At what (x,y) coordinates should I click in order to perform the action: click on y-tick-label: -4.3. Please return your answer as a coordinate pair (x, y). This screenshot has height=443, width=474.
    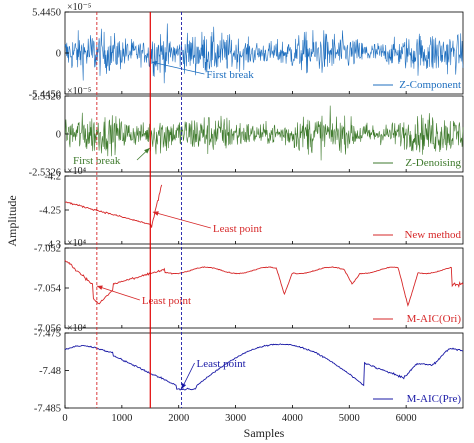
    Looking at the image, I should click on (52, 245).